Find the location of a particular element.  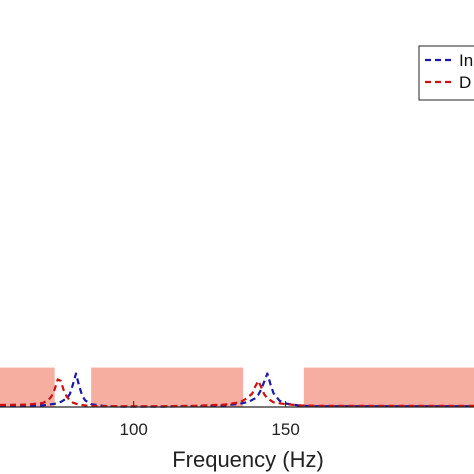

series-line-d is located at coordinates (237, 393).